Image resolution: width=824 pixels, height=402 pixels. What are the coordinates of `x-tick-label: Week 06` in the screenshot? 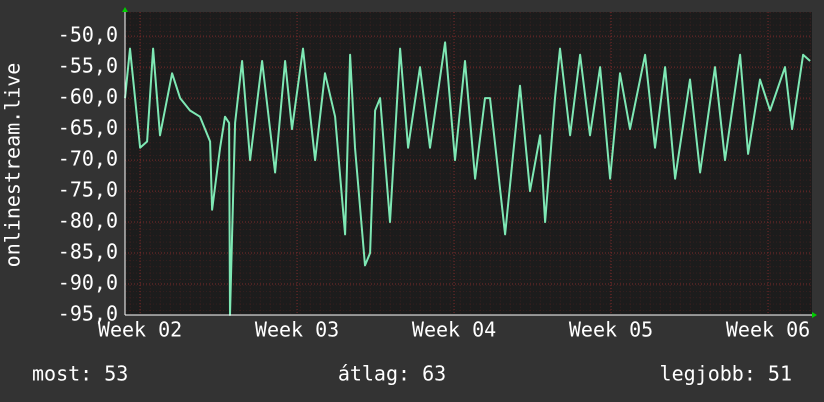 It's located at (768, 330).